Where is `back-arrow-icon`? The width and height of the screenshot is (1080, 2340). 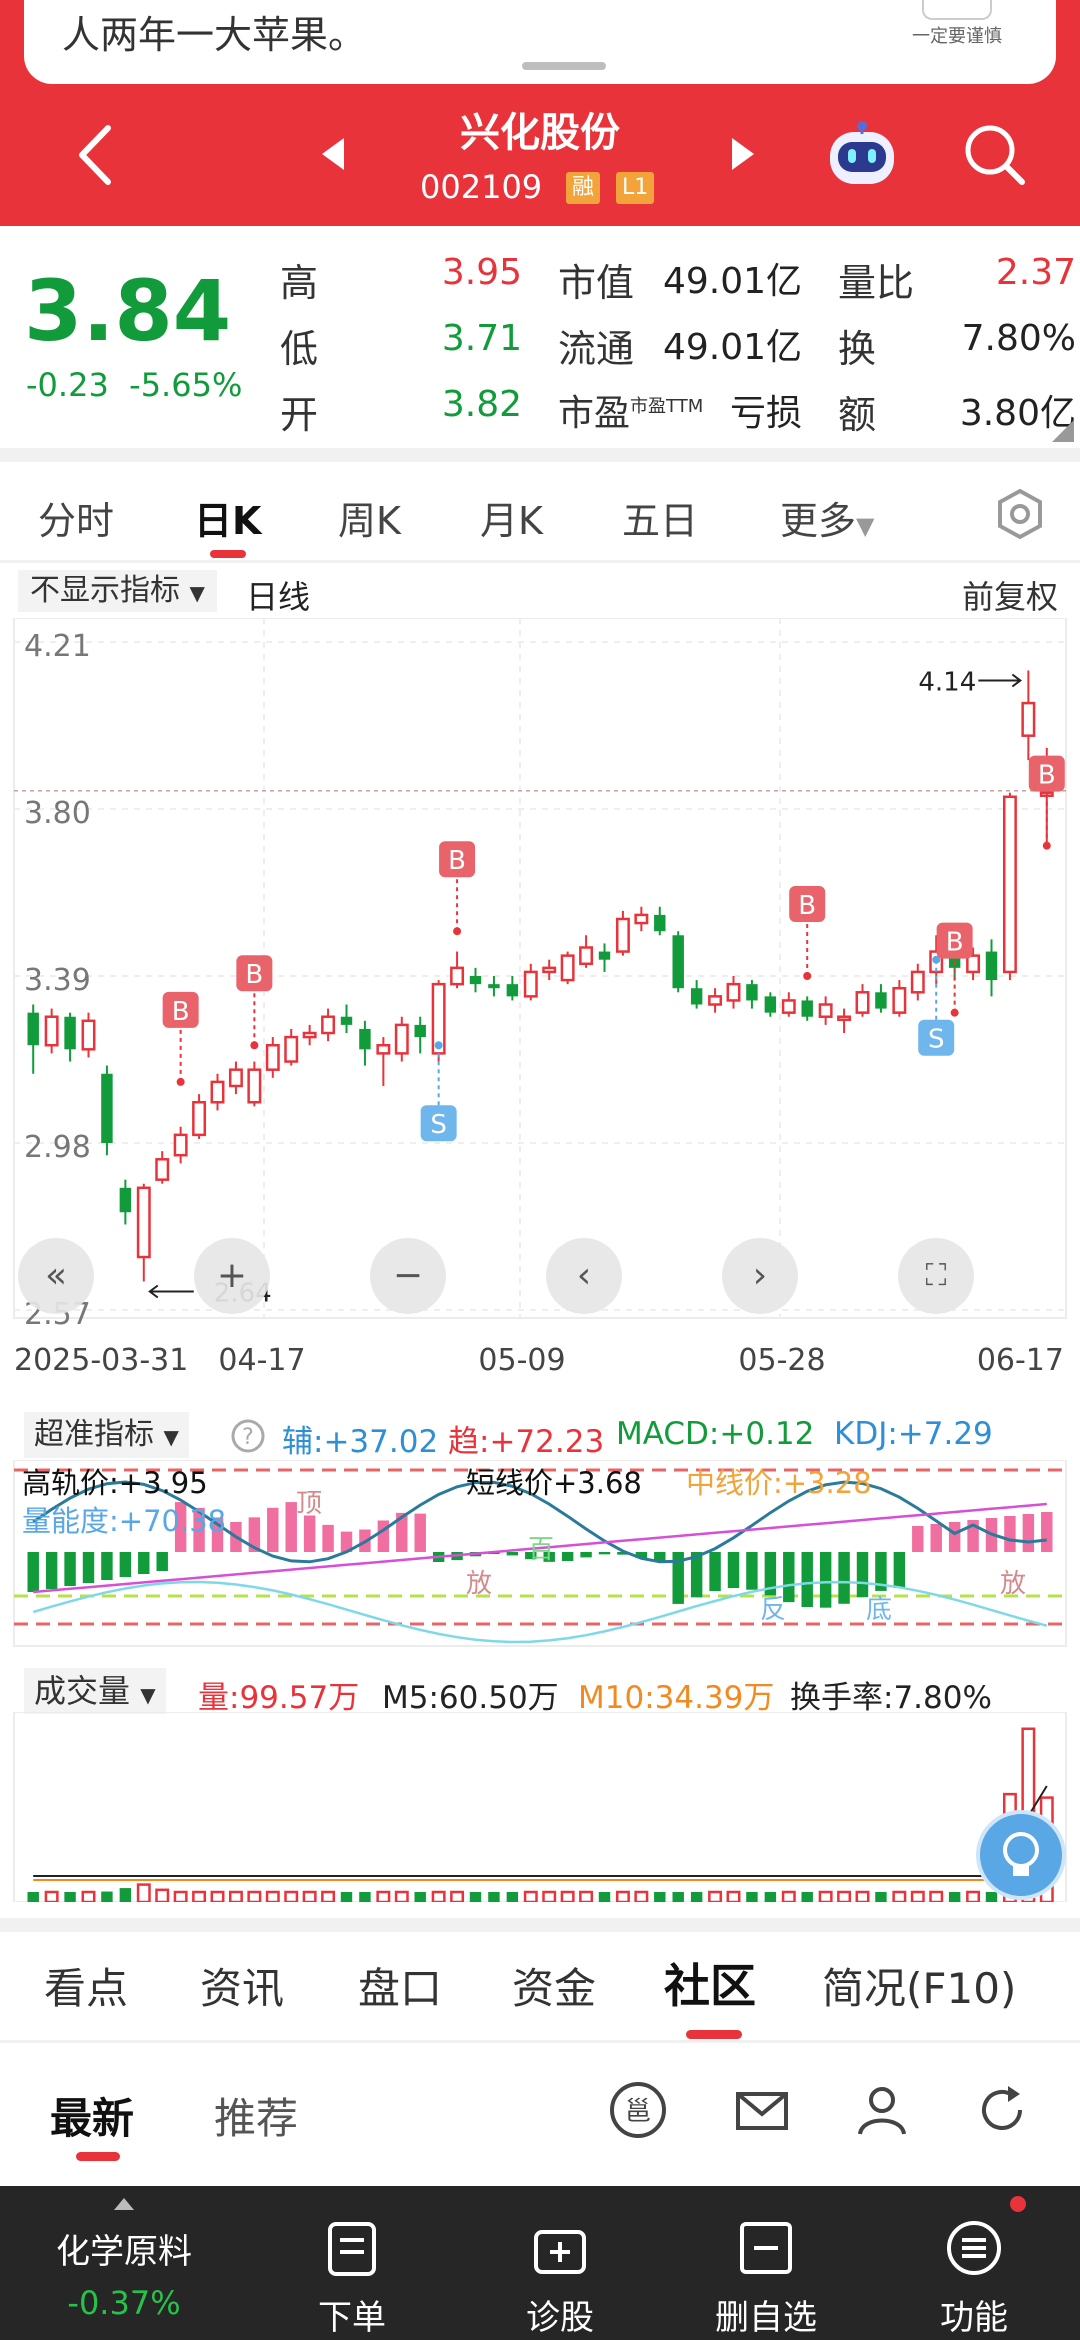 back-arrow-icon is located at coordinates (95, 155).